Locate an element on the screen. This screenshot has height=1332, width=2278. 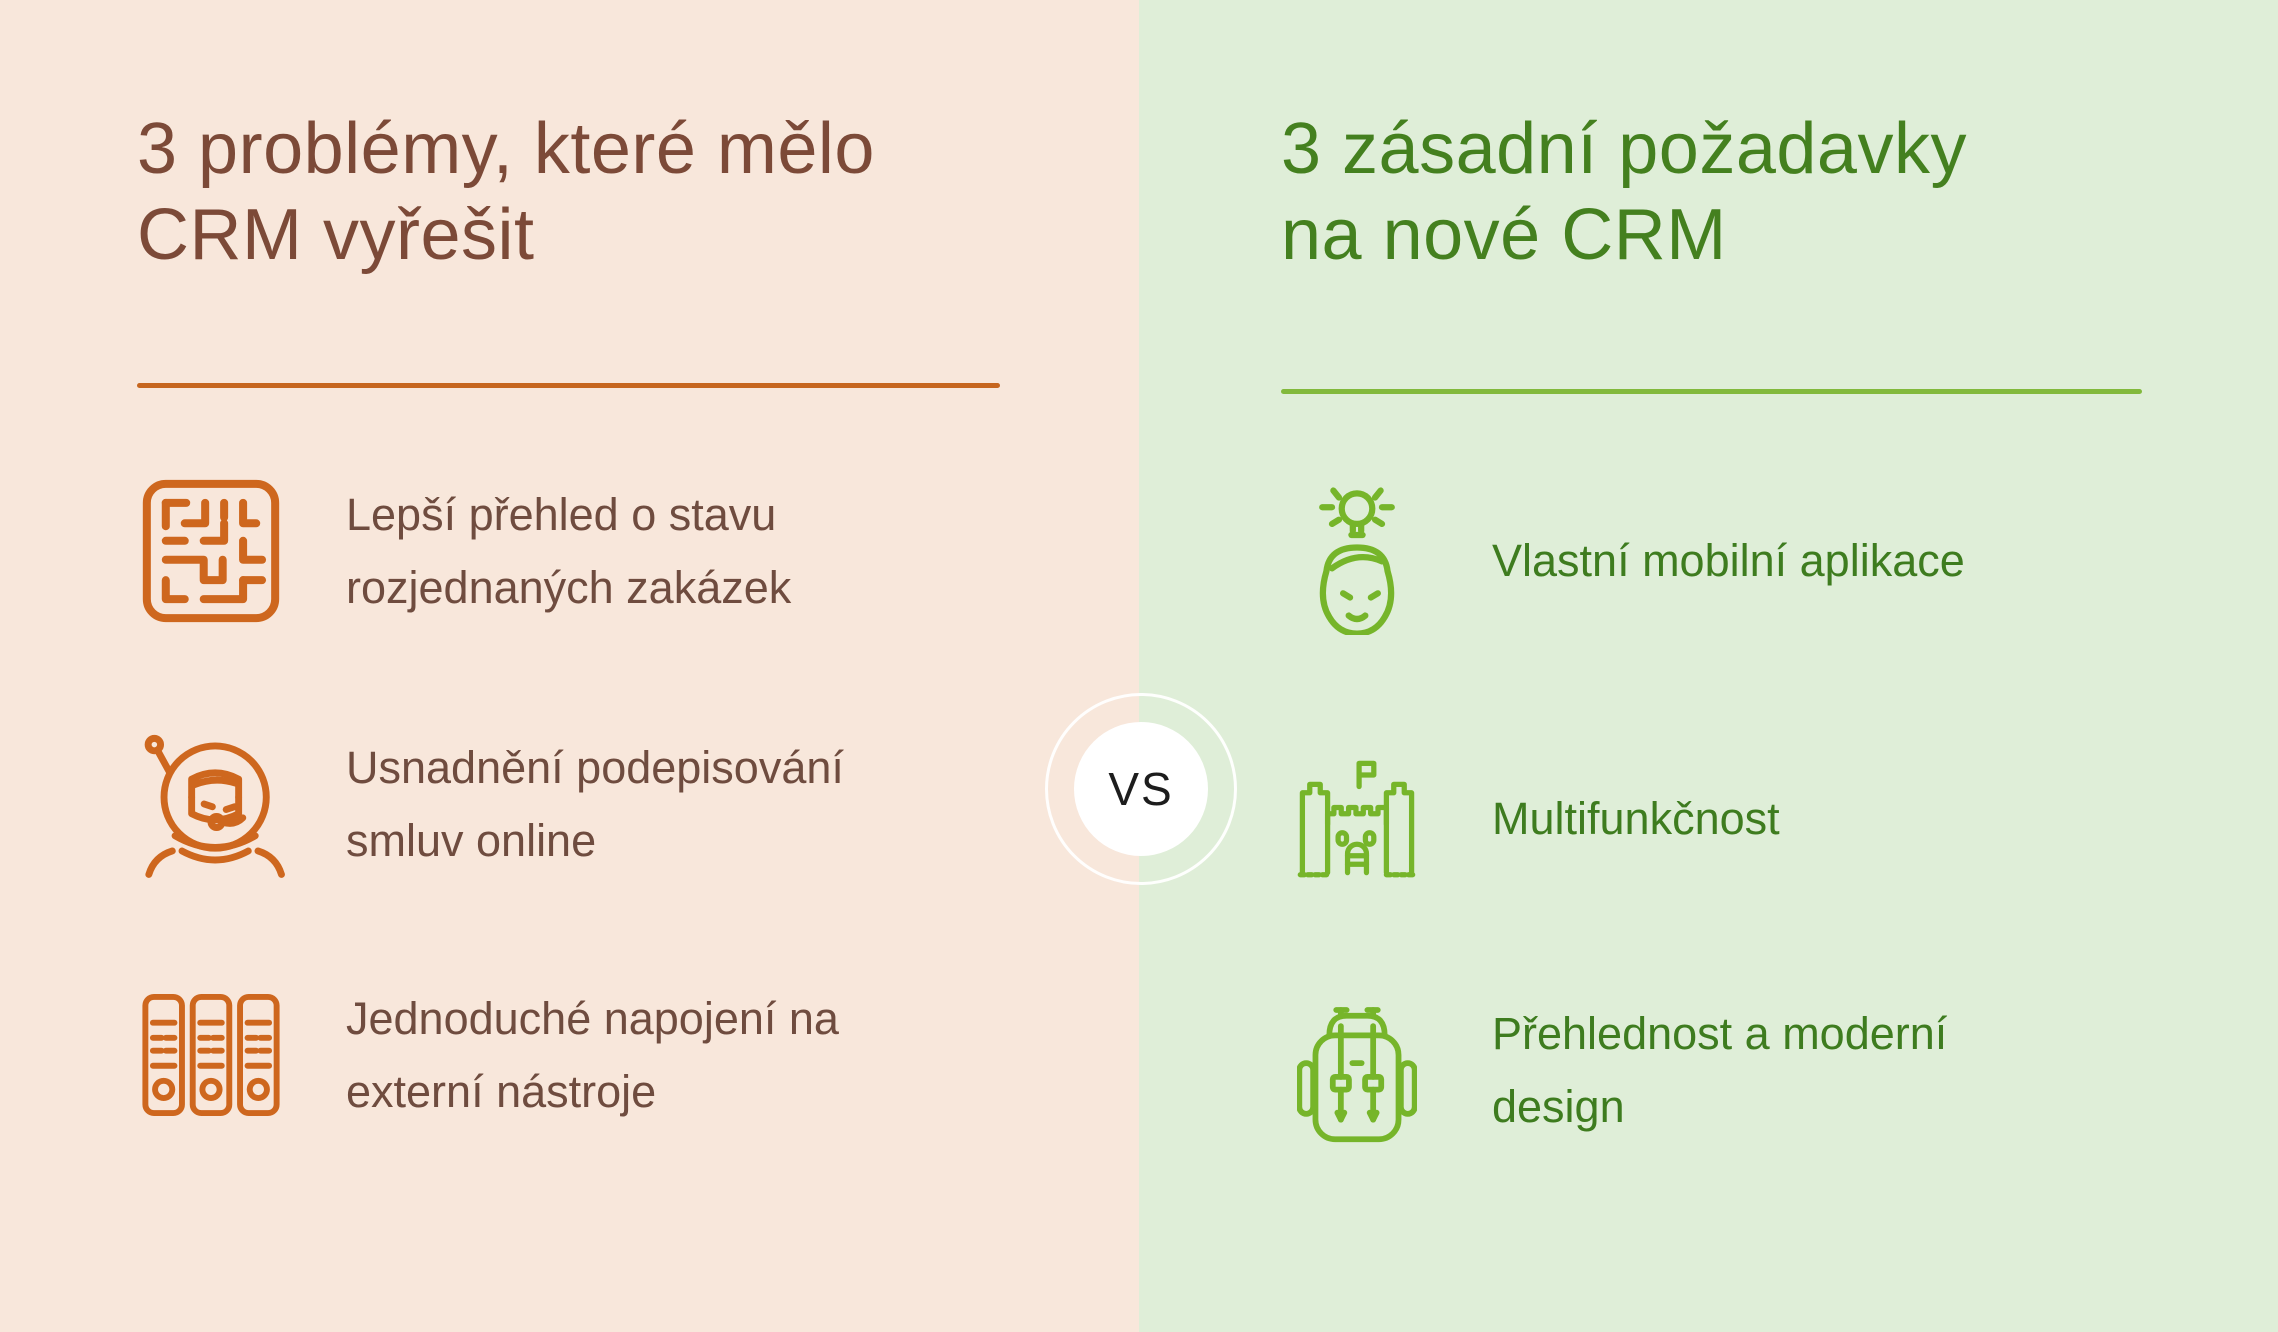
maze-icon is located at coordinates (210, 551).